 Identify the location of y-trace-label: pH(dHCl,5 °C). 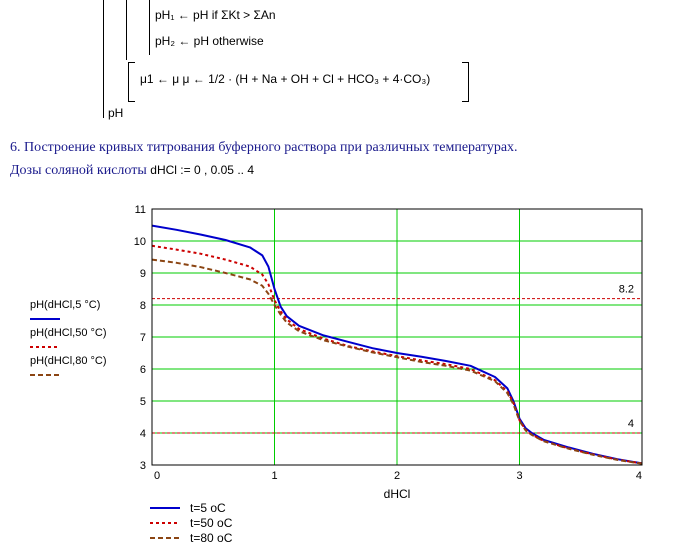
(65, 305).